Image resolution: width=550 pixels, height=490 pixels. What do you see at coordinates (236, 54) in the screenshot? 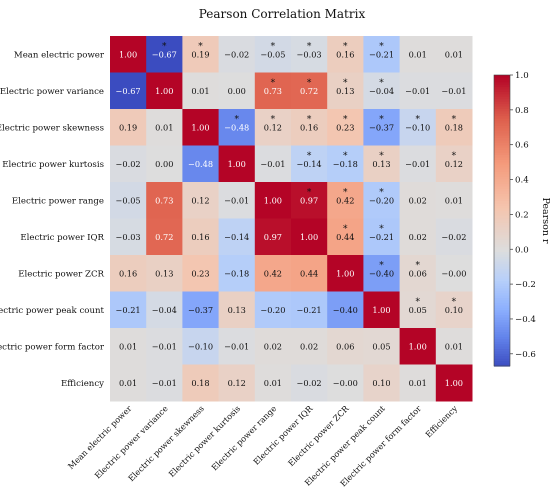
I see `cell-value-label: −0.02` at bounding box center [236, 54].